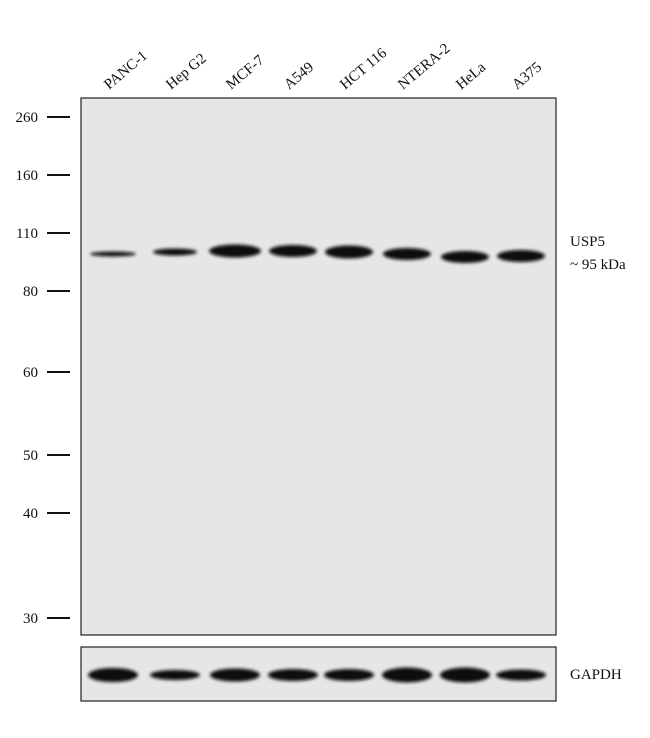  What do you see at coordinates (424, 67) in the screenshot?
I see `lane-label: NTERA-2` at bounding box center [424, 67].